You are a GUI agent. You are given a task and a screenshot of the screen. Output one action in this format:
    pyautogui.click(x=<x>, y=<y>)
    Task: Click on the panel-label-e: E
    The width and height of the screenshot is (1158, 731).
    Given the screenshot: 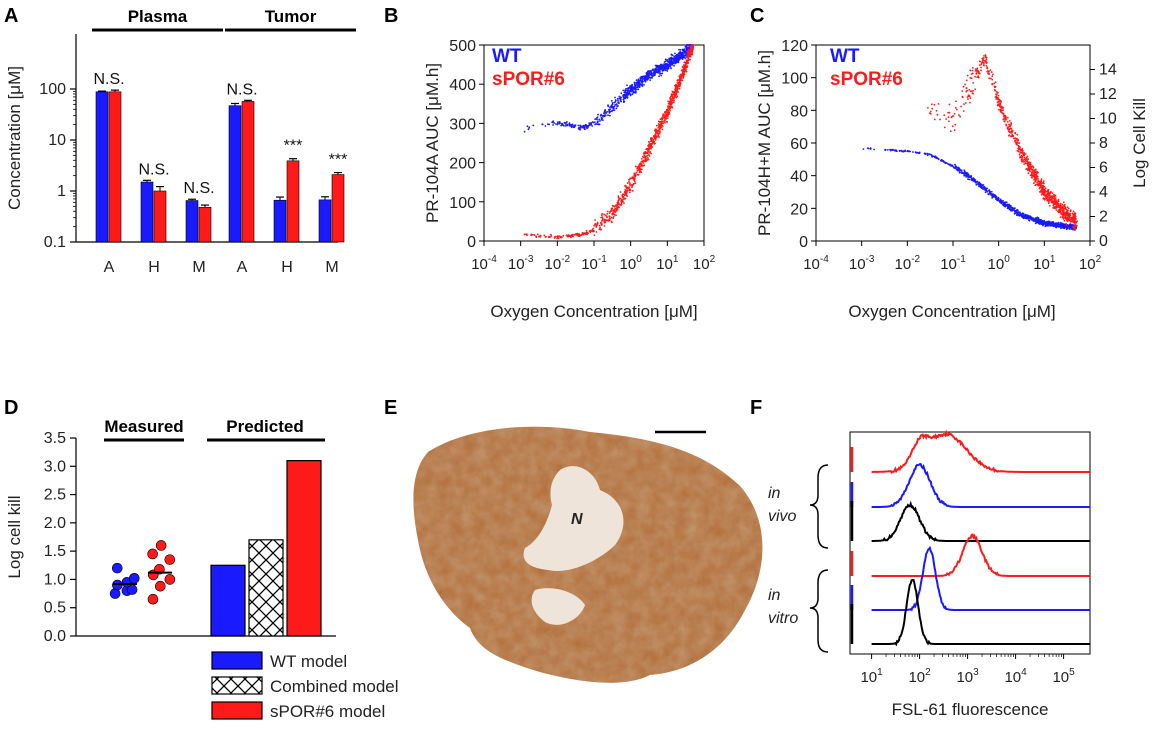 What is the action you would take?
    pyautogui.click(x=390, y=408)
    